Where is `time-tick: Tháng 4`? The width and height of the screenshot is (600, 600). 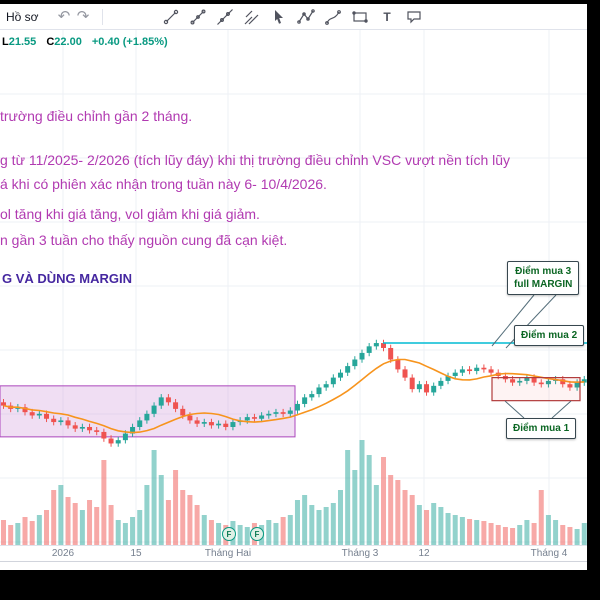
time-tick: Tháng 4 is located at coordinates (549, 553).